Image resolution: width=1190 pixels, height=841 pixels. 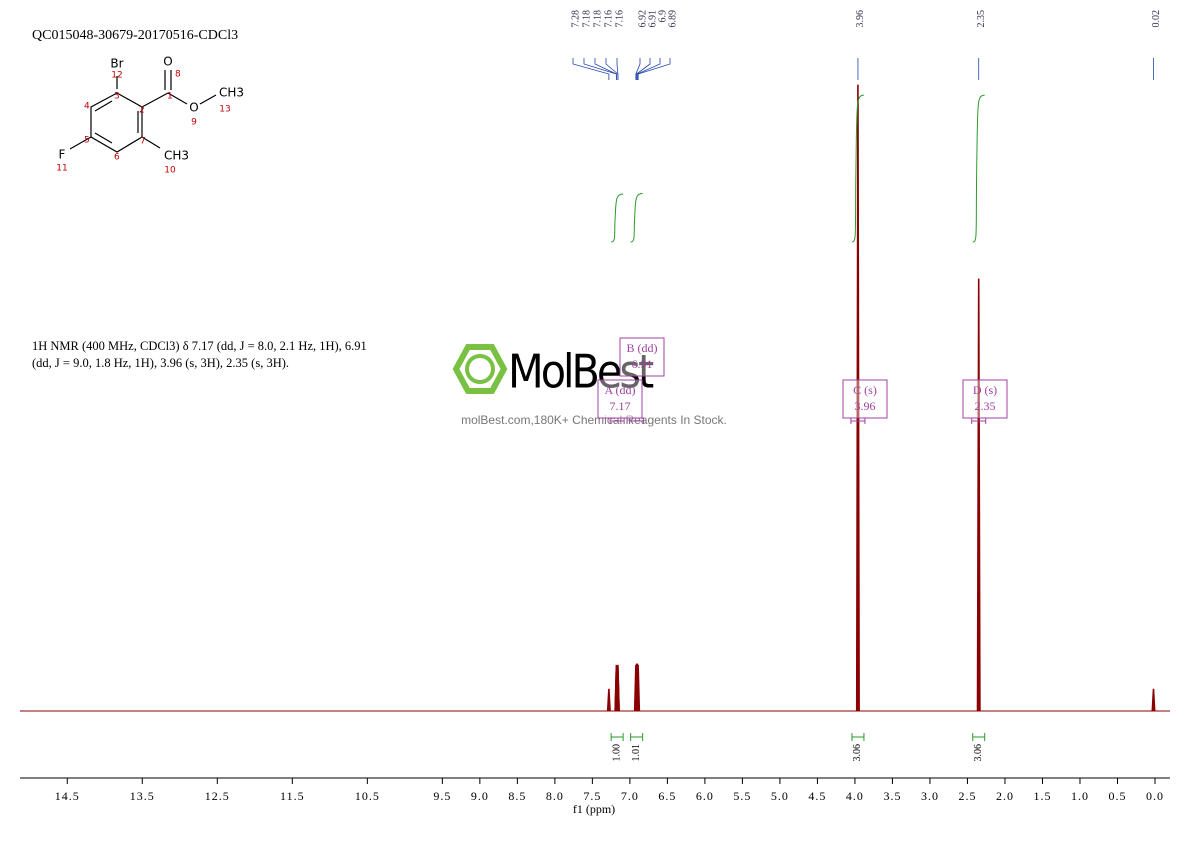 I want to click on x-tick-label: 6.0, so click(x=705, y=796).